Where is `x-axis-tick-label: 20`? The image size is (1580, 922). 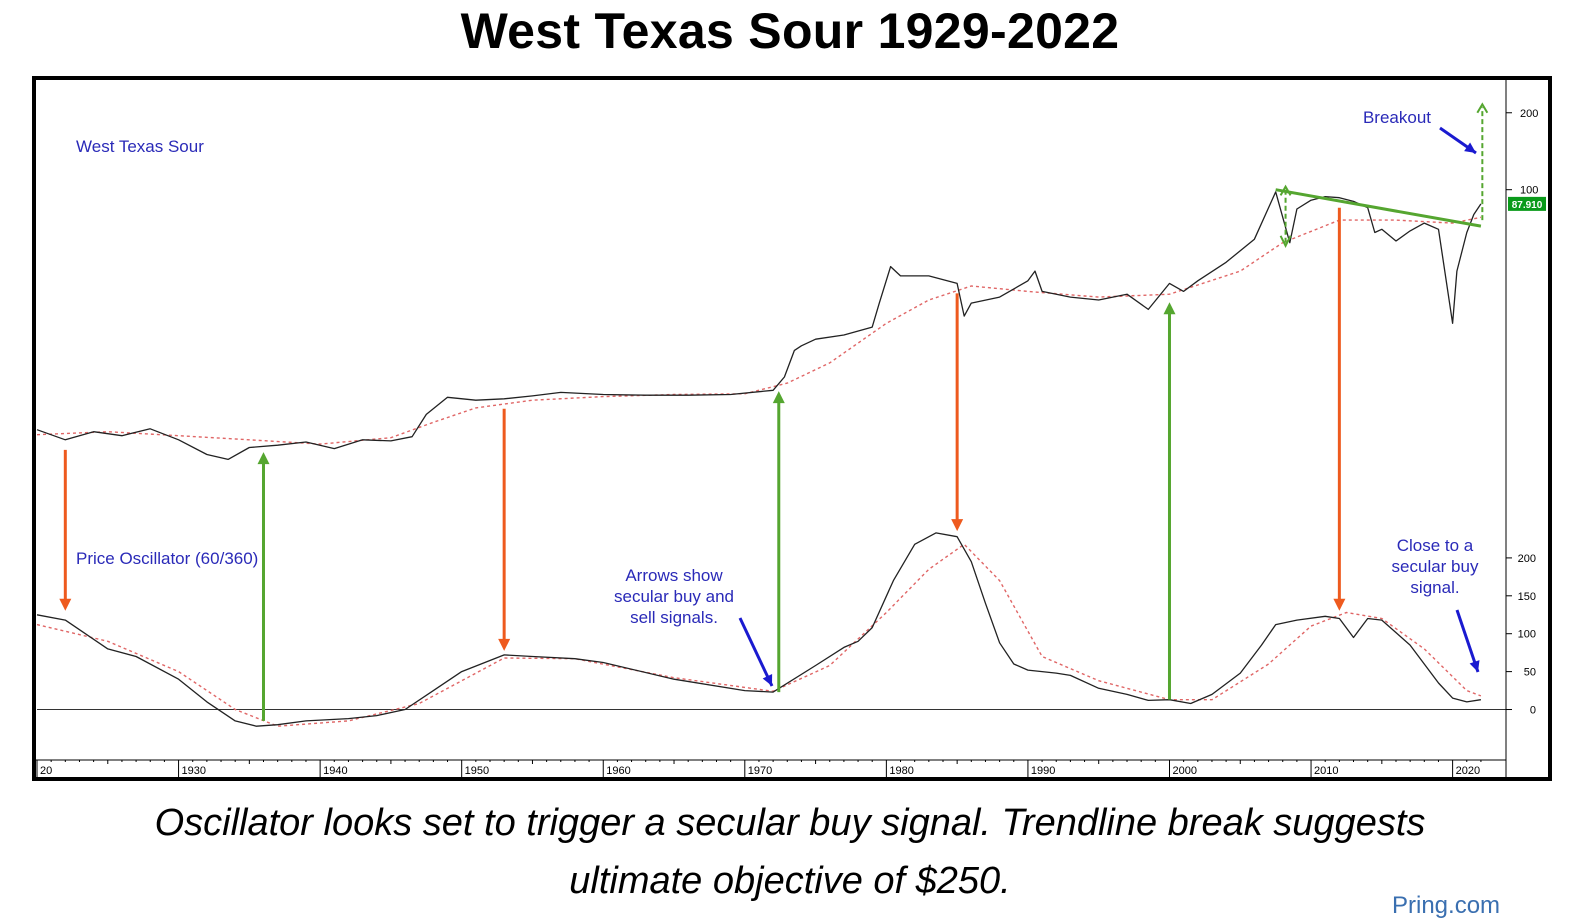 x-axis-tick-label: 20 is located at coordinates (46, 771).